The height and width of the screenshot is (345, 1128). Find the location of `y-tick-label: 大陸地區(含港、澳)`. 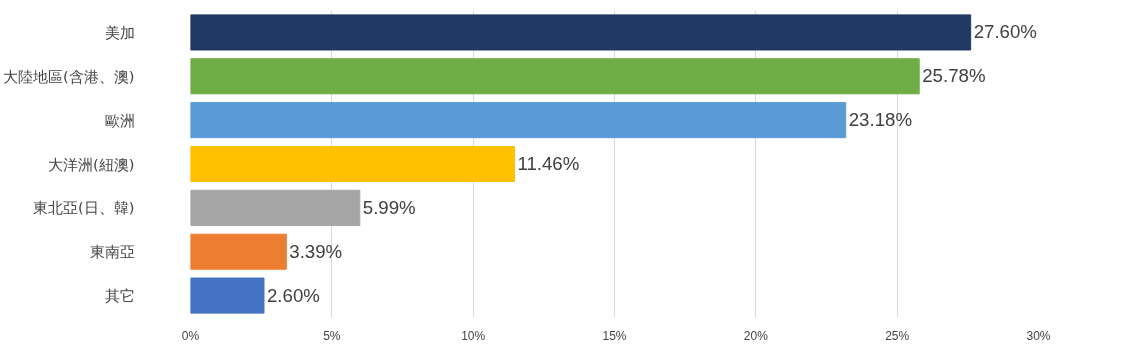

y-tick-label: 大陸地區(含港、澳) is located at coordinates (69, 76).